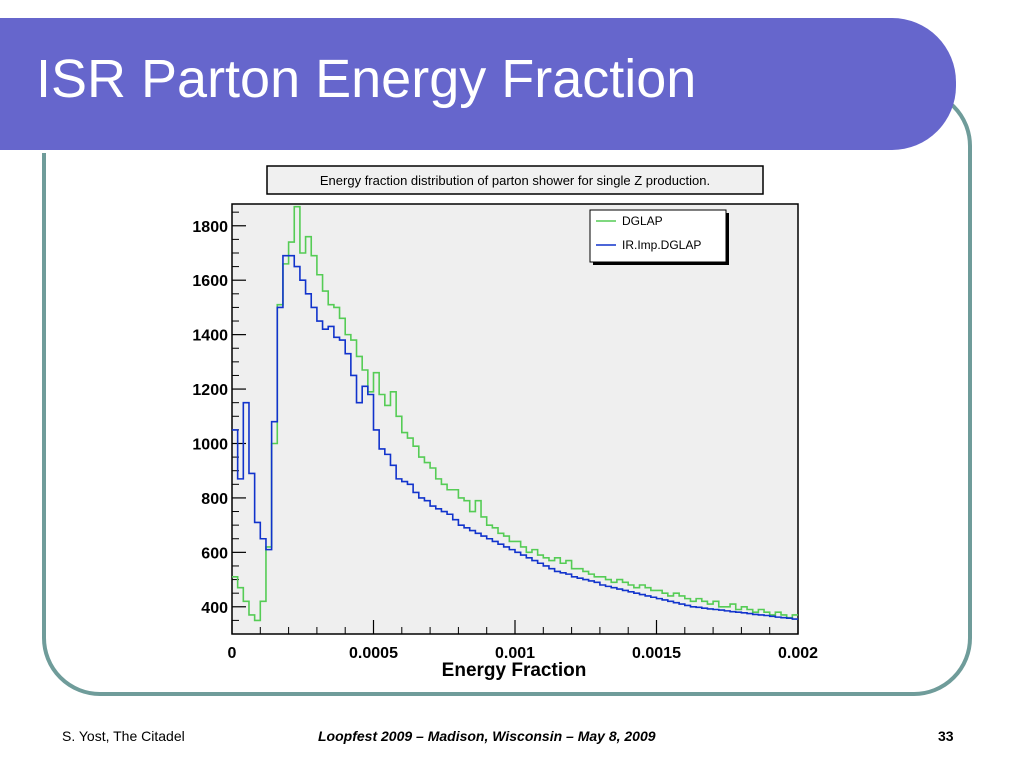  I want to click on x-tick-label: 0.002, so click(798, 653).